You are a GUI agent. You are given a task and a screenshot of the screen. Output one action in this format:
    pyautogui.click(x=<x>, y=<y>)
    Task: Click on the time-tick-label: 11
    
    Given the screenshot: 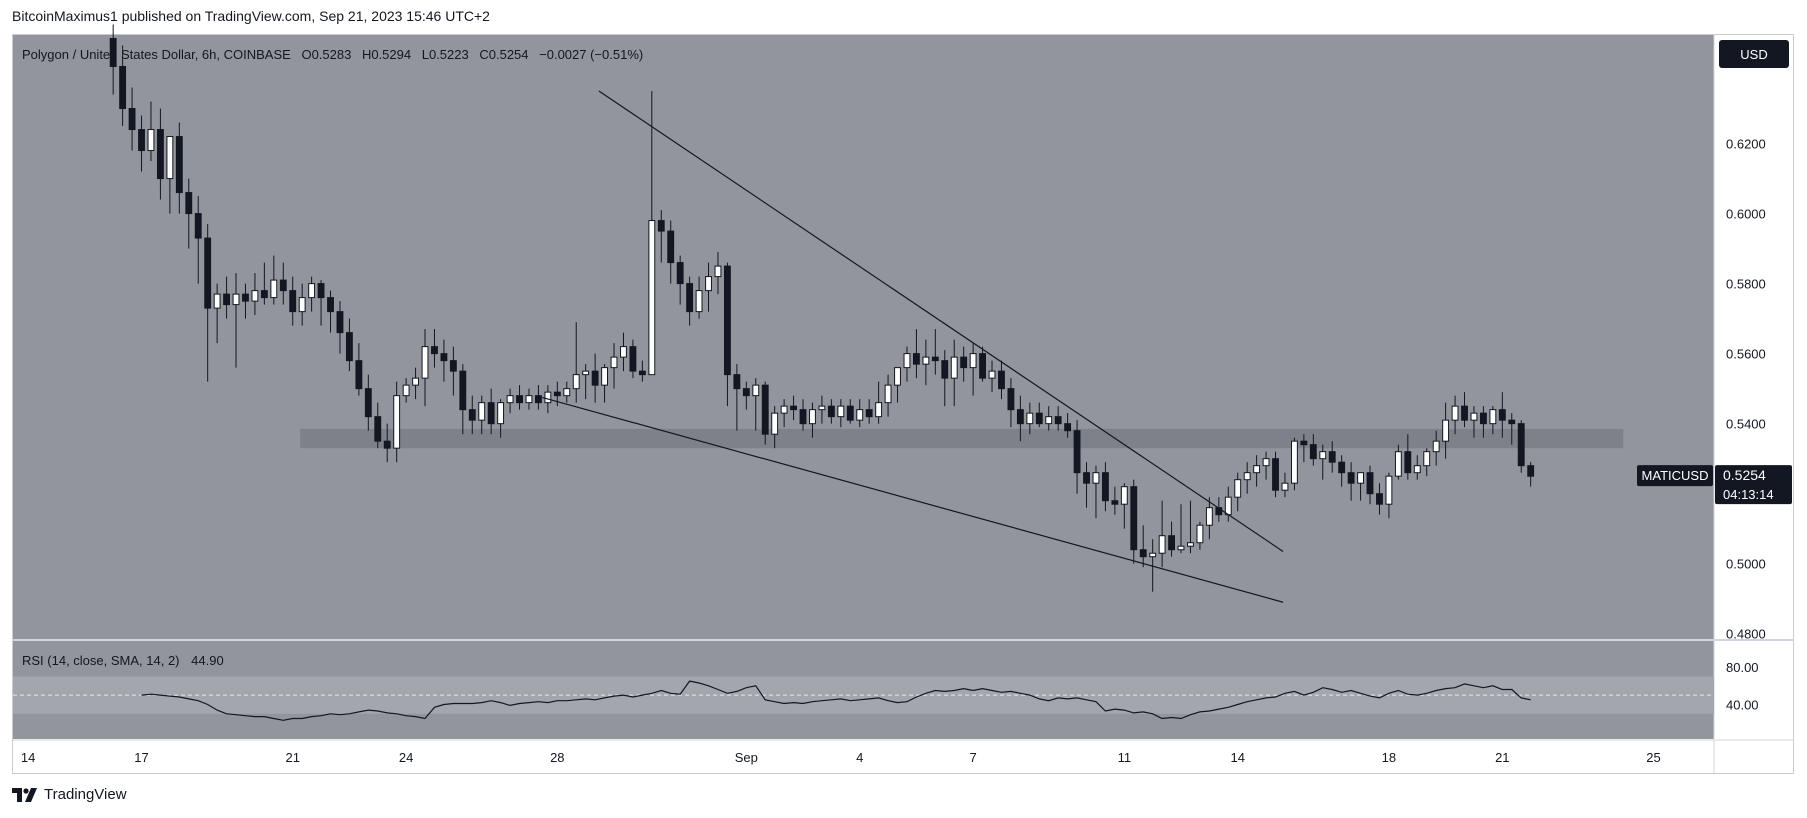 What is the action you would take?
    pyautogui.click(x=1125, y=757)
    